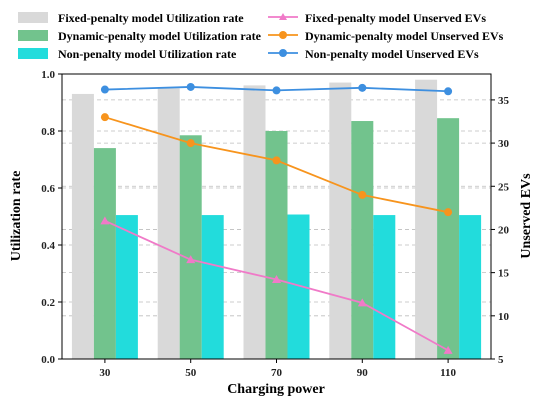  What do you see at coordinates (283, 16) in the screenshot?
I see `legend-marker-fixed-unserved` at bounding box center [283, 16].